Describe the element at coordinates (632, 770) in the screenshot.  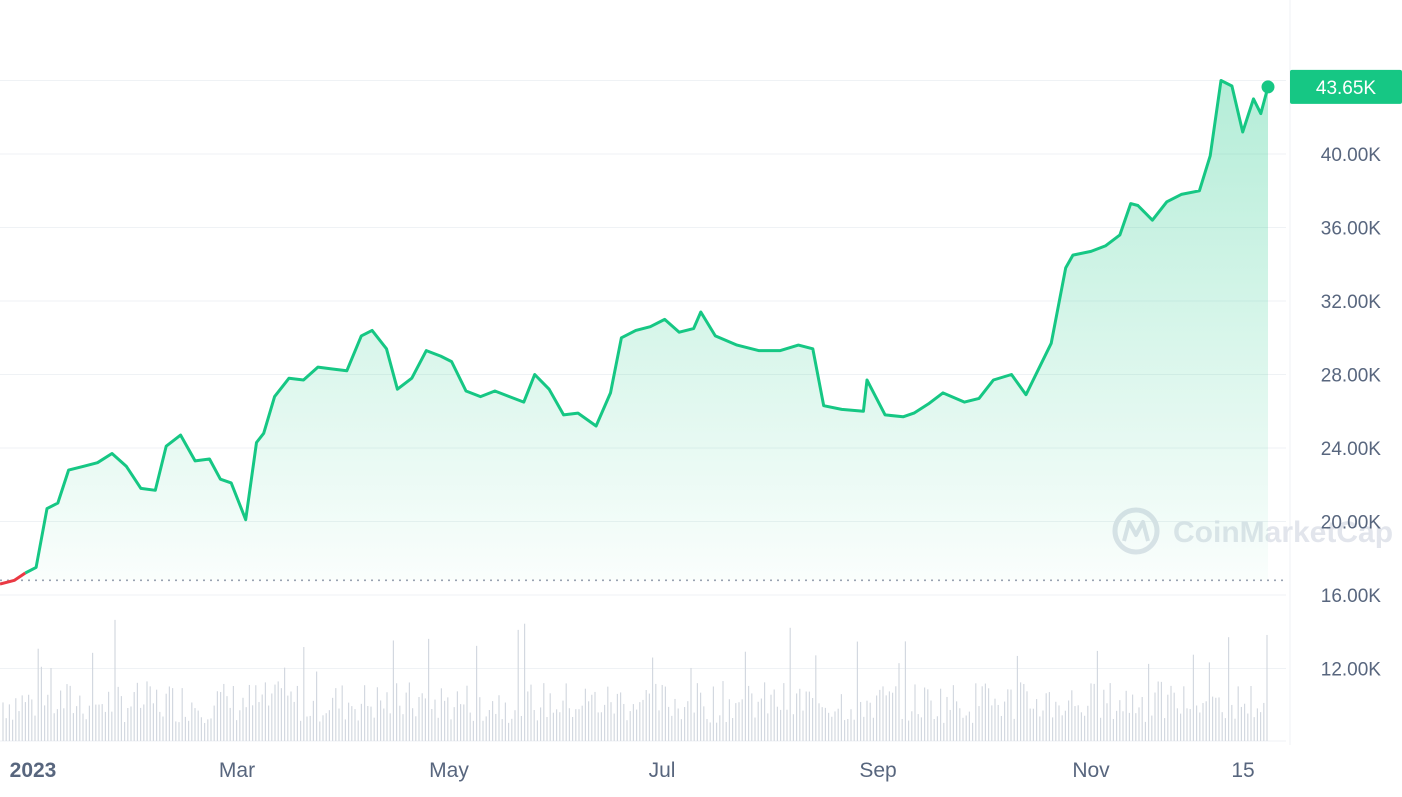
I see `x-axis: 2023 Mar May Jul Sep Nov 15` at that location.